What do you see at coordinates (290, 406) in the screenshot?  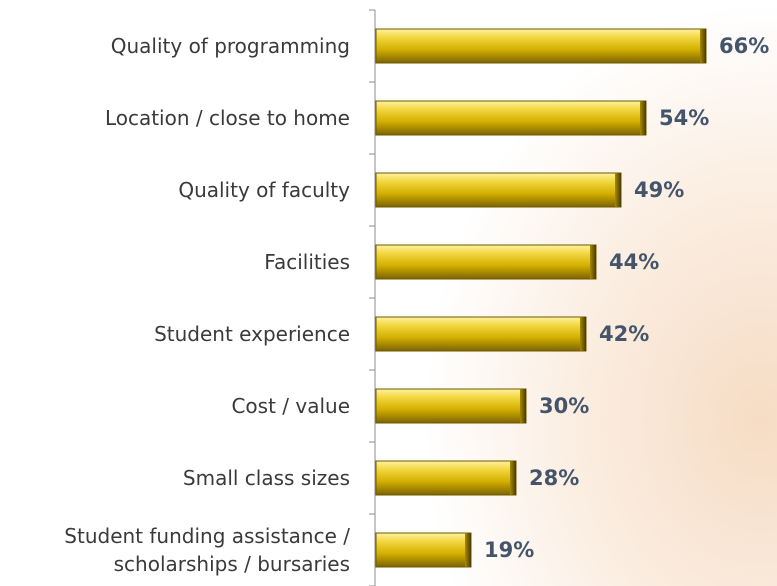 I see `category-label: Cost / value` at bounding box center [290, 406].